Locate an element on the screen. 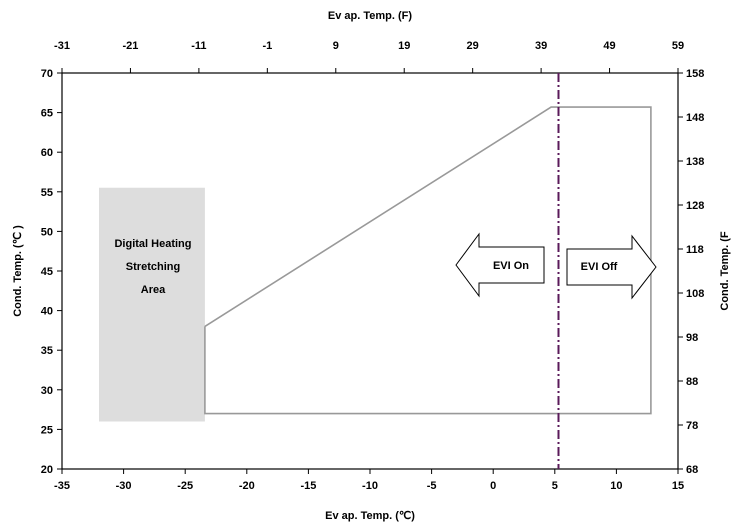  x-axis-title-top: Ev ap. Temp. (F) is located at coordinates (370, 16).